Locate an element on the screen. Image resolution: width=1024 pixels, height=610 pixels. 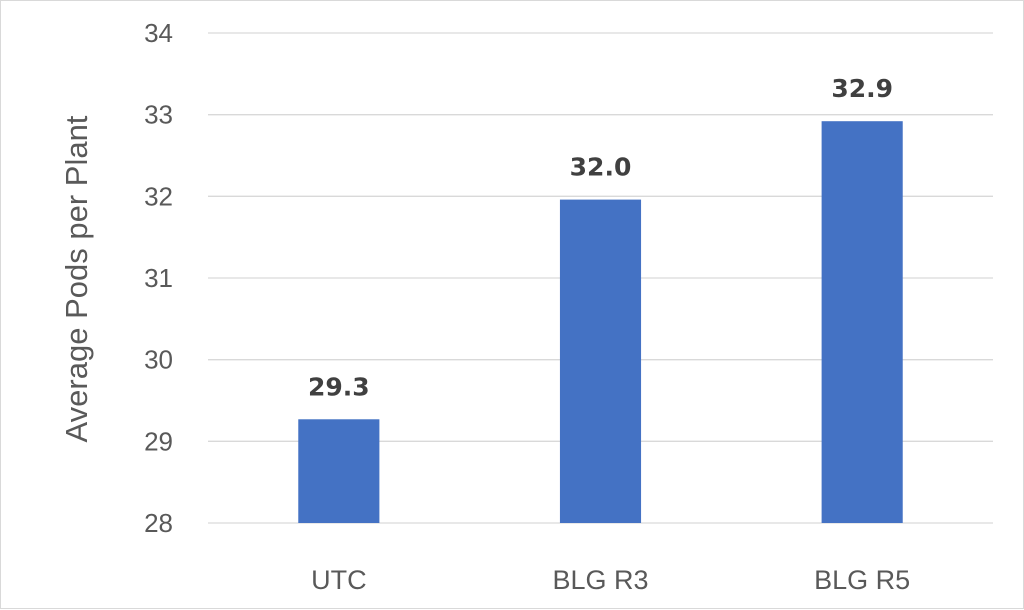
data-label: 29.3 is located at coordinates (339, 386).